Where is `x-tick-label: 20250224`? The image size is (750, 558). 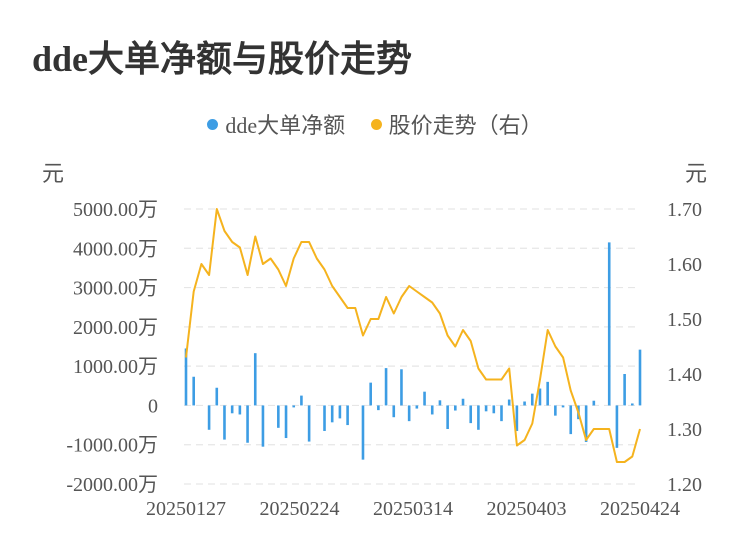
x-tick-label: 20250224 is located at coordinates (300, 509).